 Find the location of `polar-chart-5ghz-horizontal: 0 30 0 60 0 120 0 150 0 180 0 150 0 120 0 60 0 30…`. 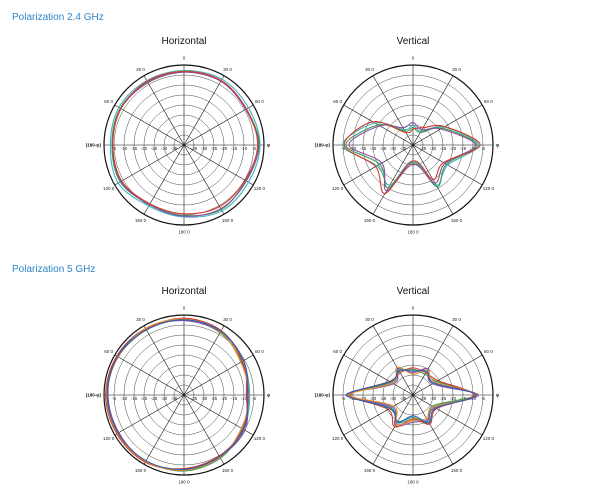

polar-chart-5ghz-horizontal: 0 30 0 60 0 120 0 150 0 180 0 150 0 120 0 60 0 30… is located at coordinates (178, 395).